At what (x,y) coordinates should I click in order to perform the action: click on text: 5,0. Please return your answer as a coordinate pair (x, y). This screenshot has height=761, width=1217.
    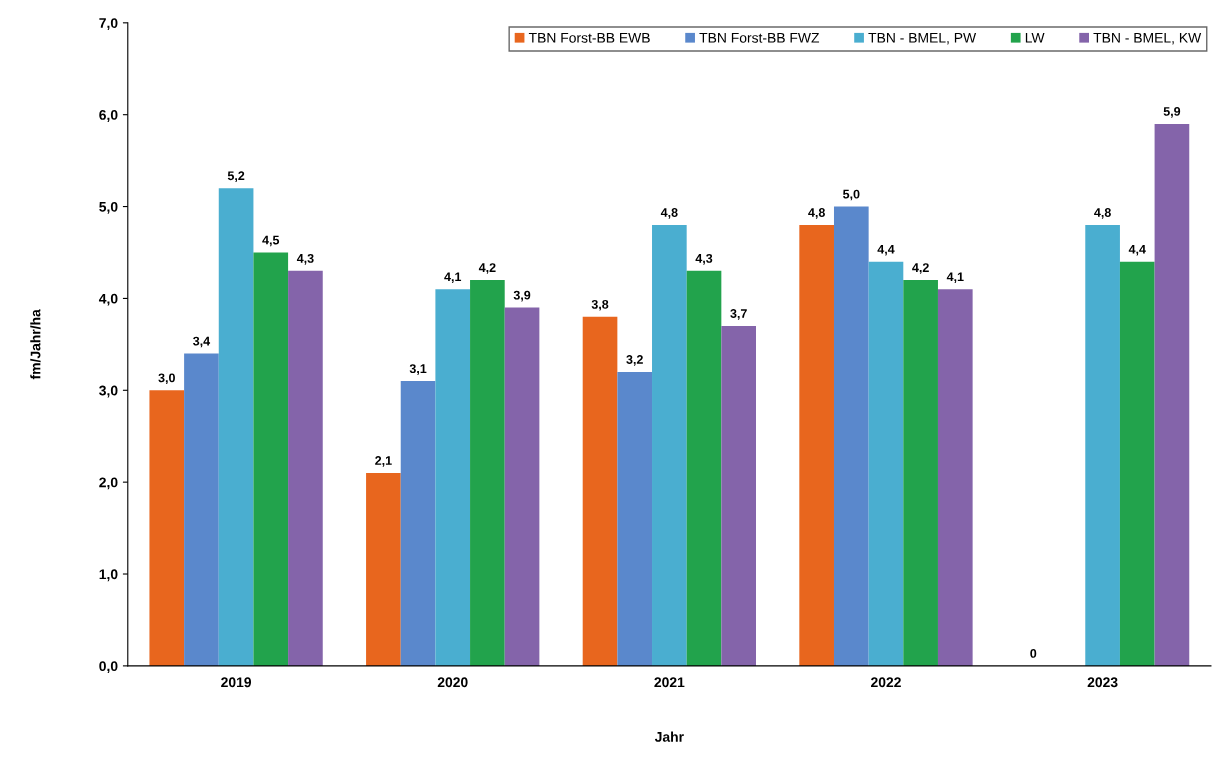
    Looking at the image, I should click on (851, 195).